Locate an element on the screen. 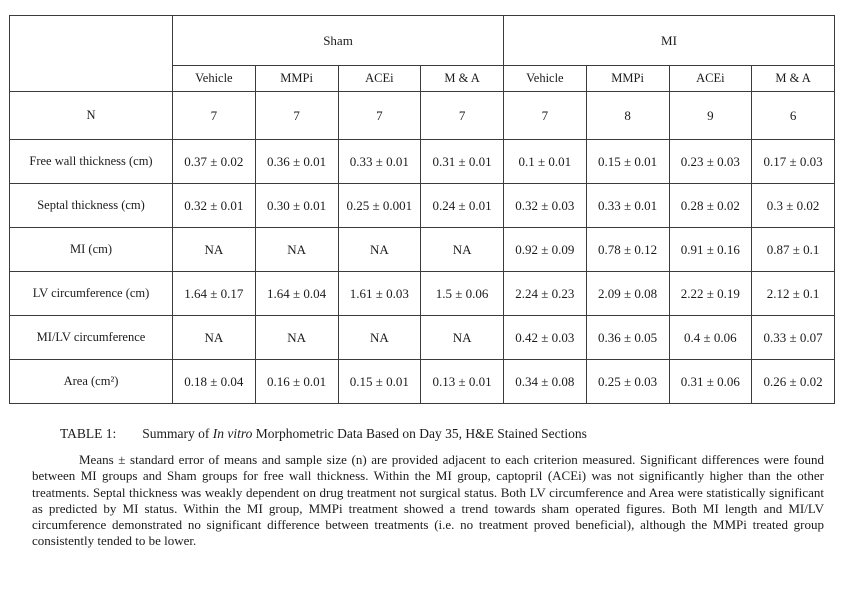  row-label: Area (cm²) is located at coordinates (91, 381).